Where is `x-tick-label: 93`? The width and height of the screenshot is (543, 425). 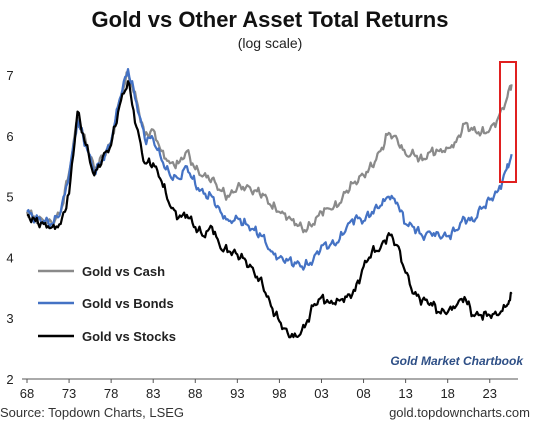 x-tick-label: 93 is located at coordinates (237, 393).